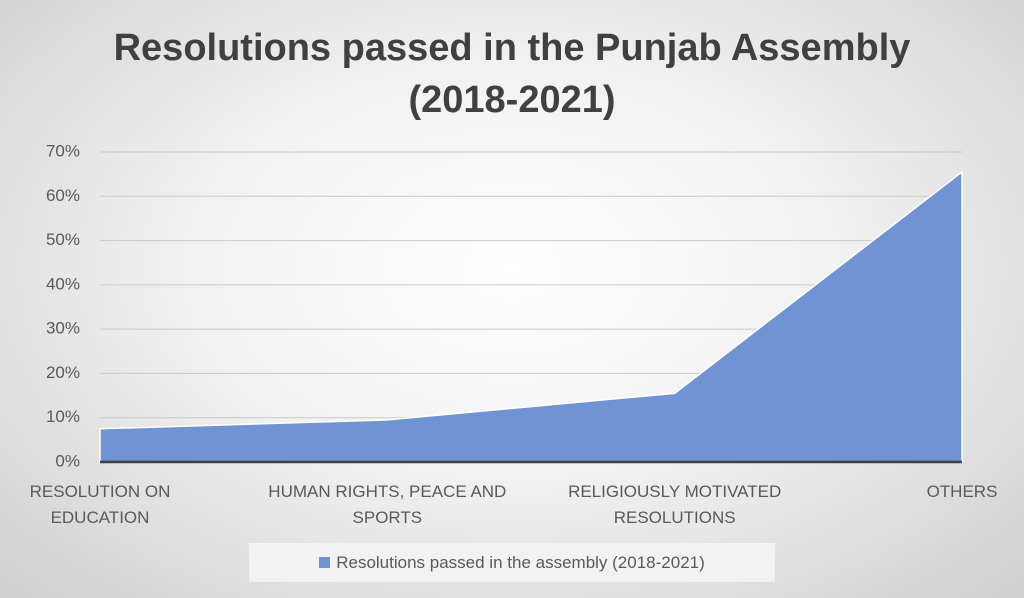  Describe the element at coordinates (63, 239) in the screenshot. I see `y-tick-label: 50%` at that location.